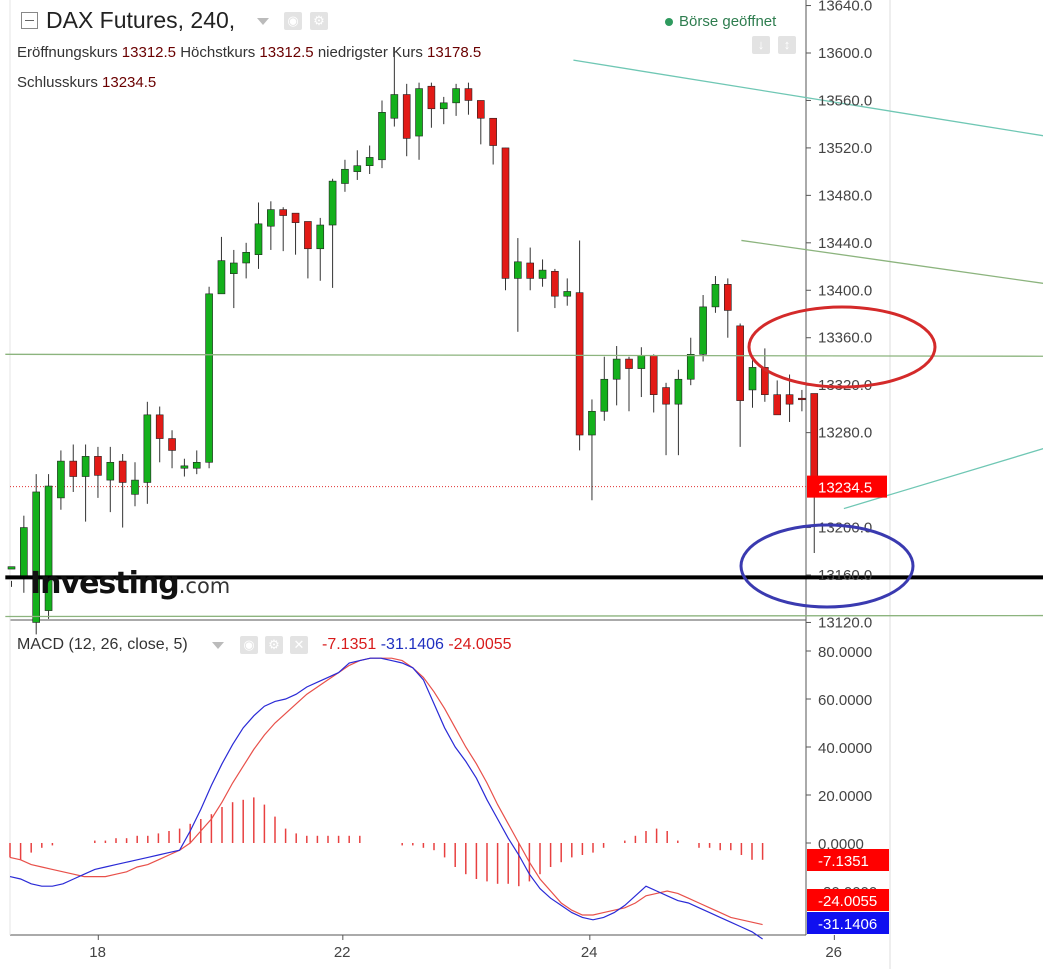 This screenshot has height=969, width=1043. I want to click on price-tick-label: 13160.0, so click(845, 575).